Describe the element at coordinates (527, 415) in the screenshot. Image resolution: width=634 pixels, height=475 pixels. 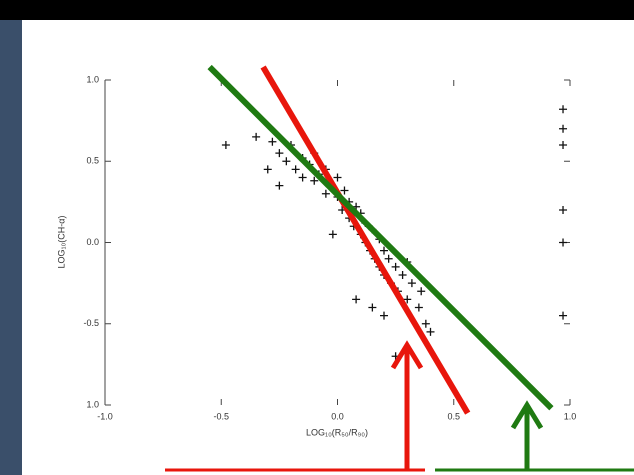
I see `green-arrow-head` at that location.